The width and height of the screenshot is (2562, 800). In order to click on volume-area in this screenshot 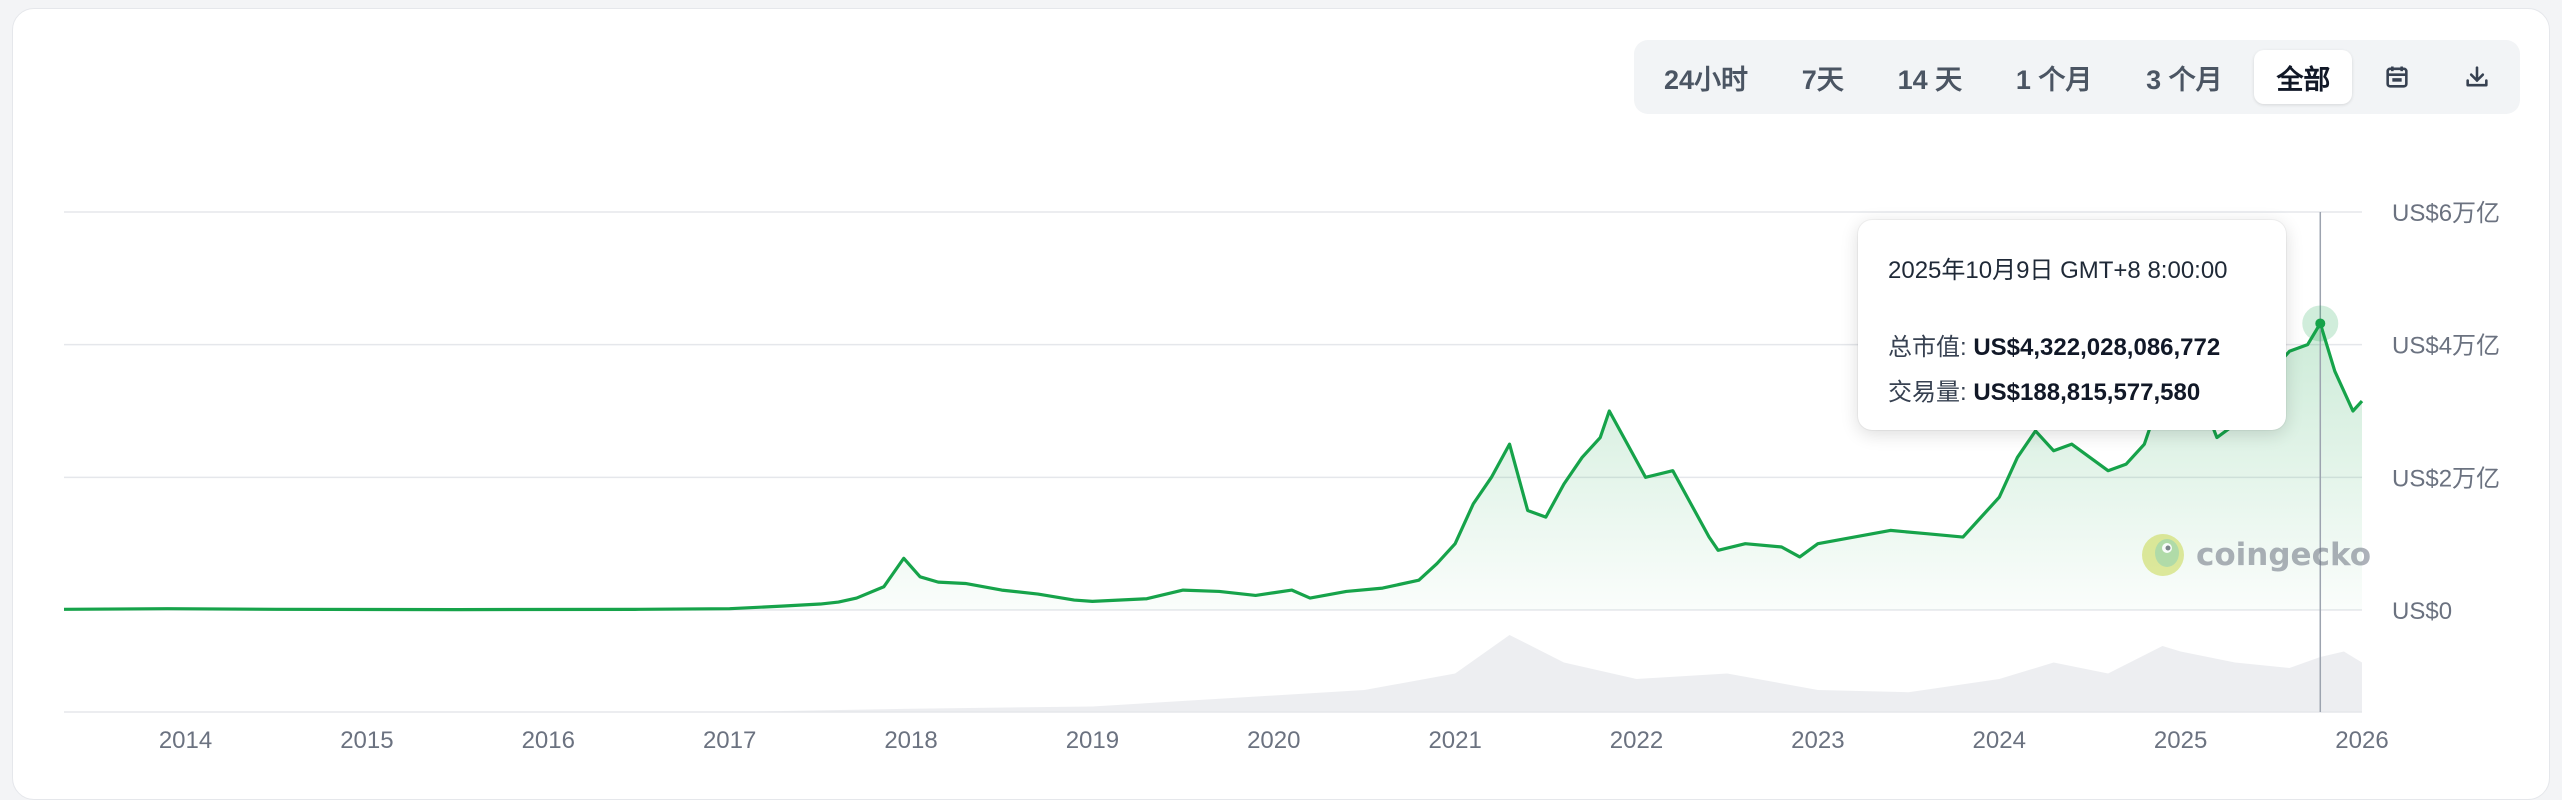, I will do `click(1213, 673)`.